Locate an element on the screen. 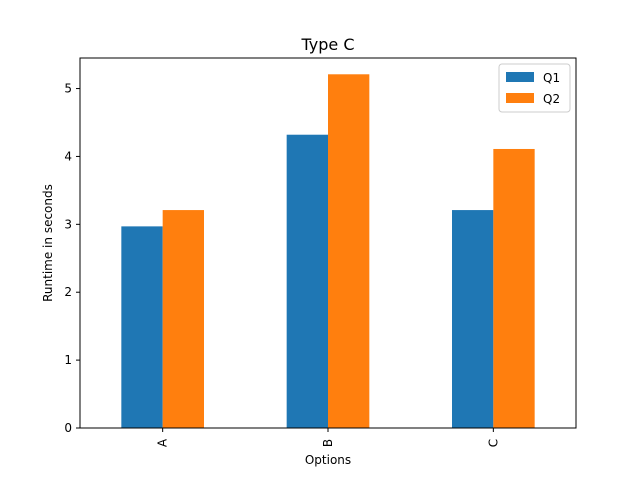 The height and width of the screenshot is (480, 640). bar-q1-b is located at coordinates (307, 281).